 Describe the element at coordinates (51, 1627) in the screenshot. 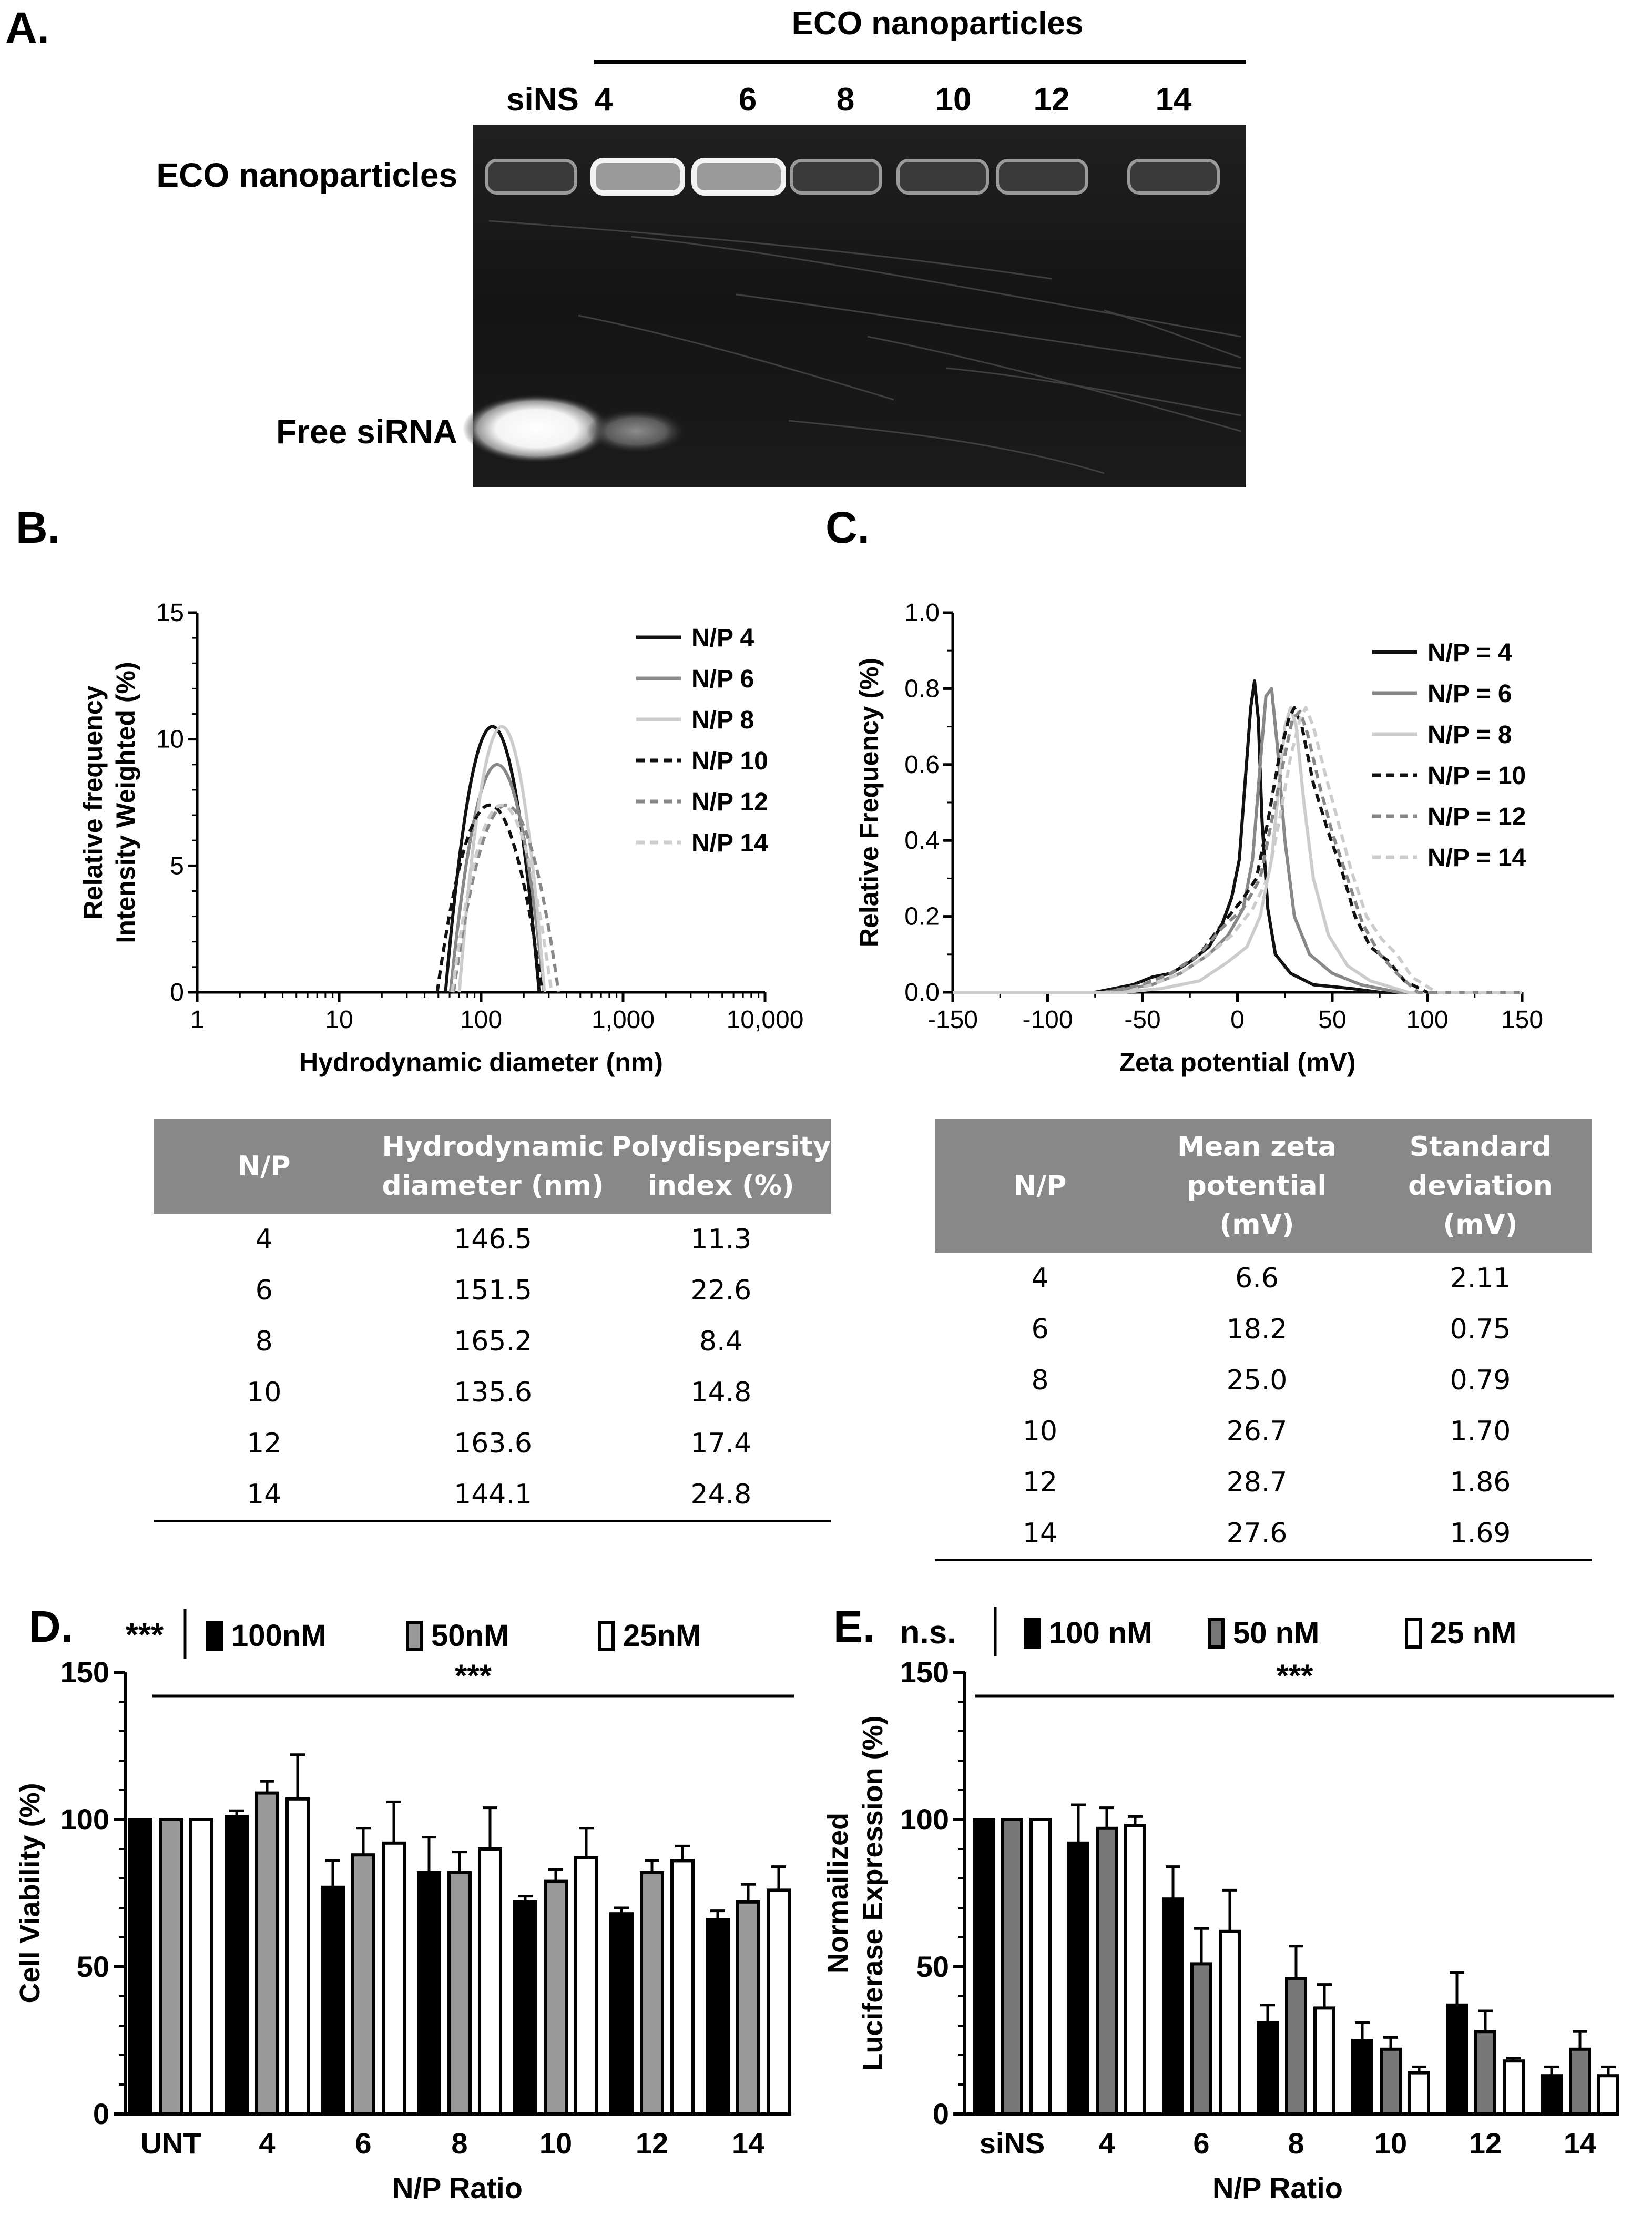

I see `panel-letter-d: D.` at that location.